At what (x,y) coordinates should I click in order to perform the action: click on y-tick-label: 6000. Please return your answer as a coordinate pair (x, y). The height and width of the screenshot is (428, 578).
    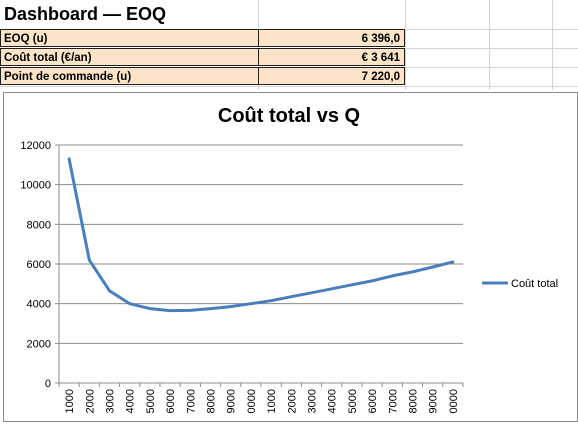
    Looking at the image, I should click on (39, 265).